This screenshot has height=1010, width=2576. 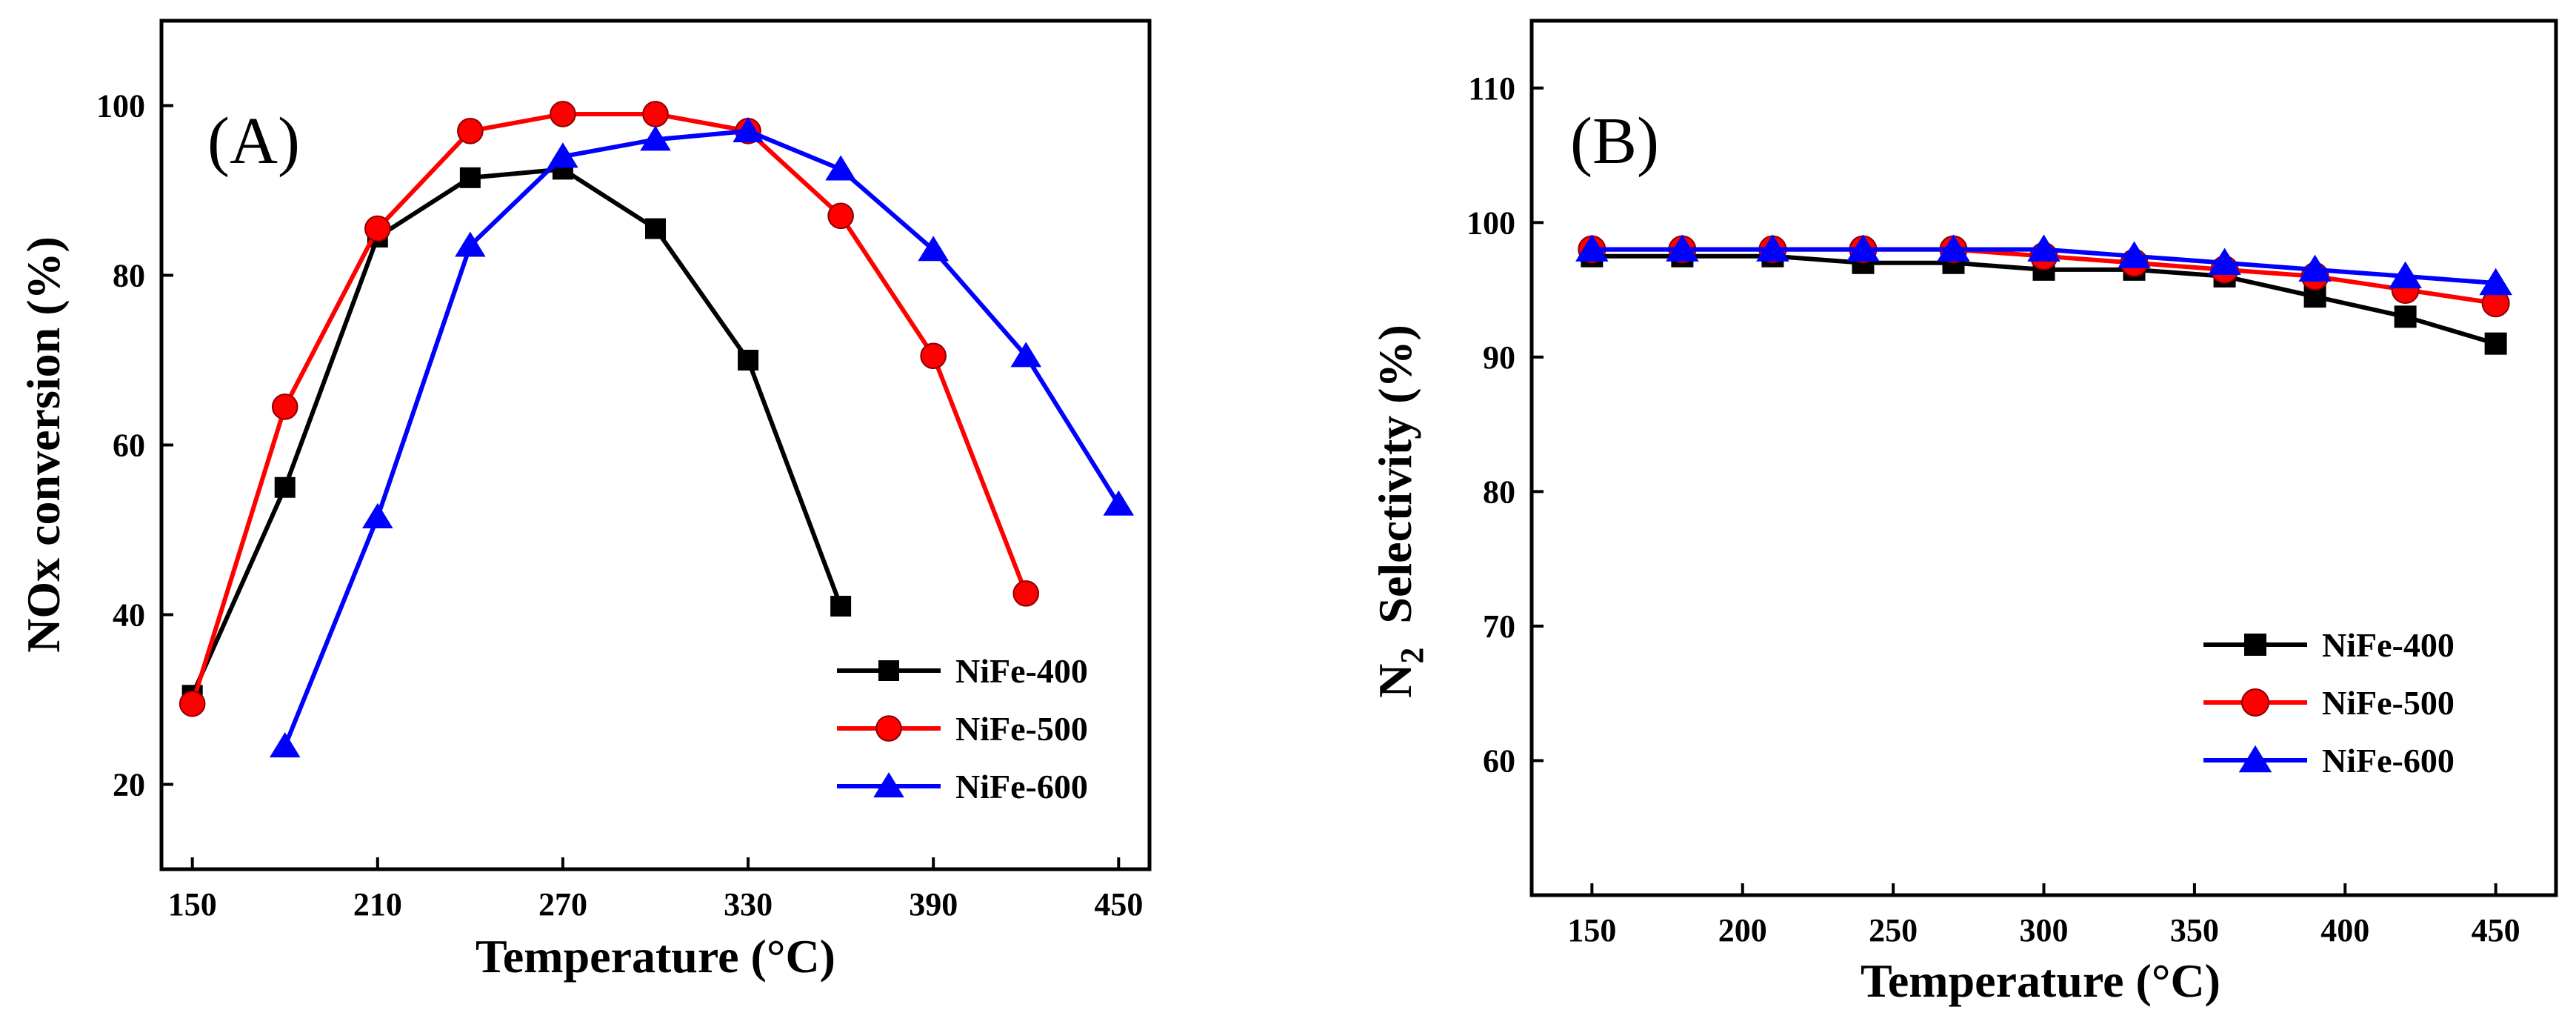 I want to click on panel-b-x-tick-label-150: 150, so click(x=1592, y=930).